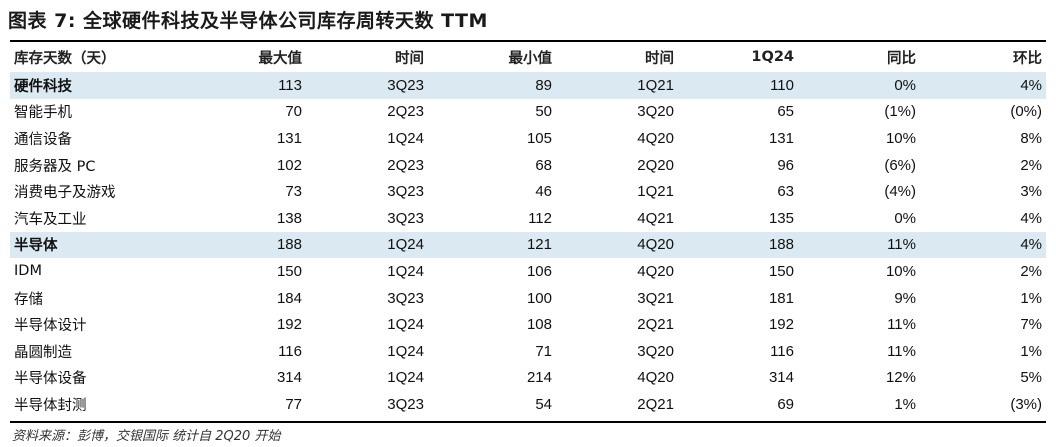 The image size is (1056, 447). I want to click on table-cell: (4%), so click(900, 192).